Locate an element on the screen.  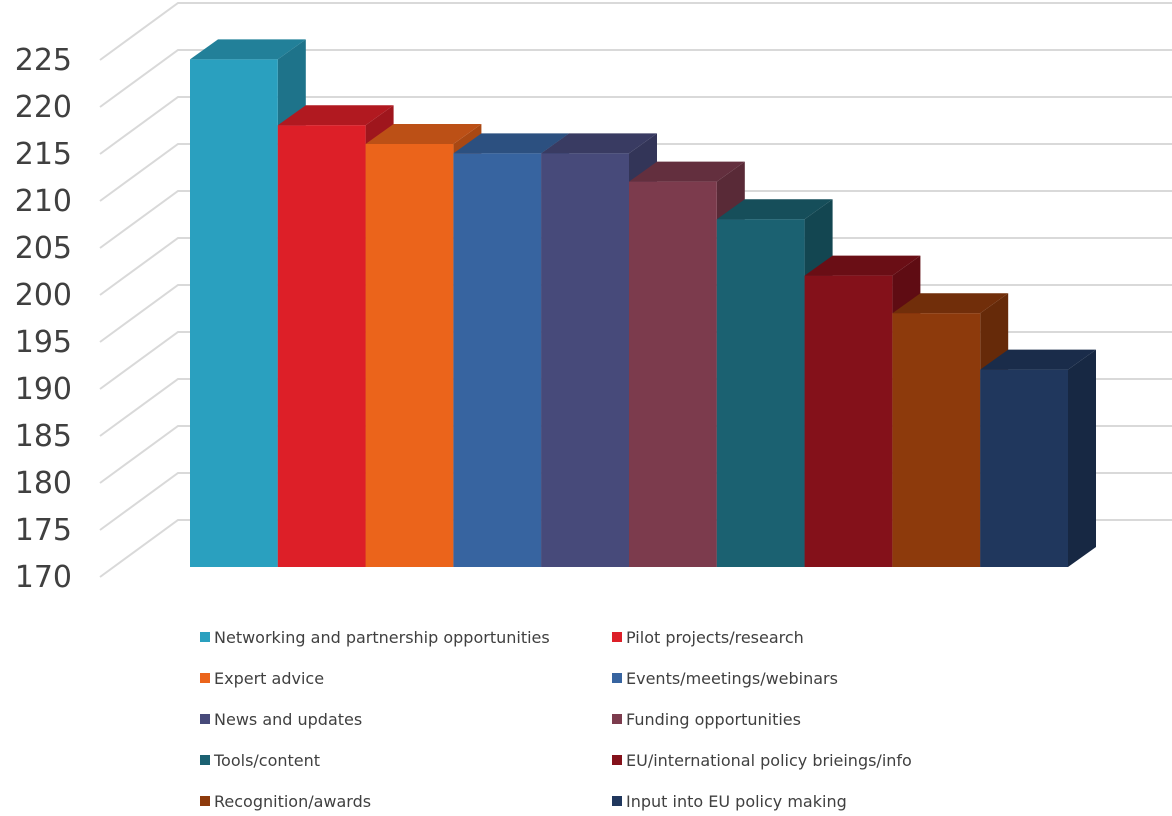
y-tick-label: 225 is located at coordinates (43, 60).